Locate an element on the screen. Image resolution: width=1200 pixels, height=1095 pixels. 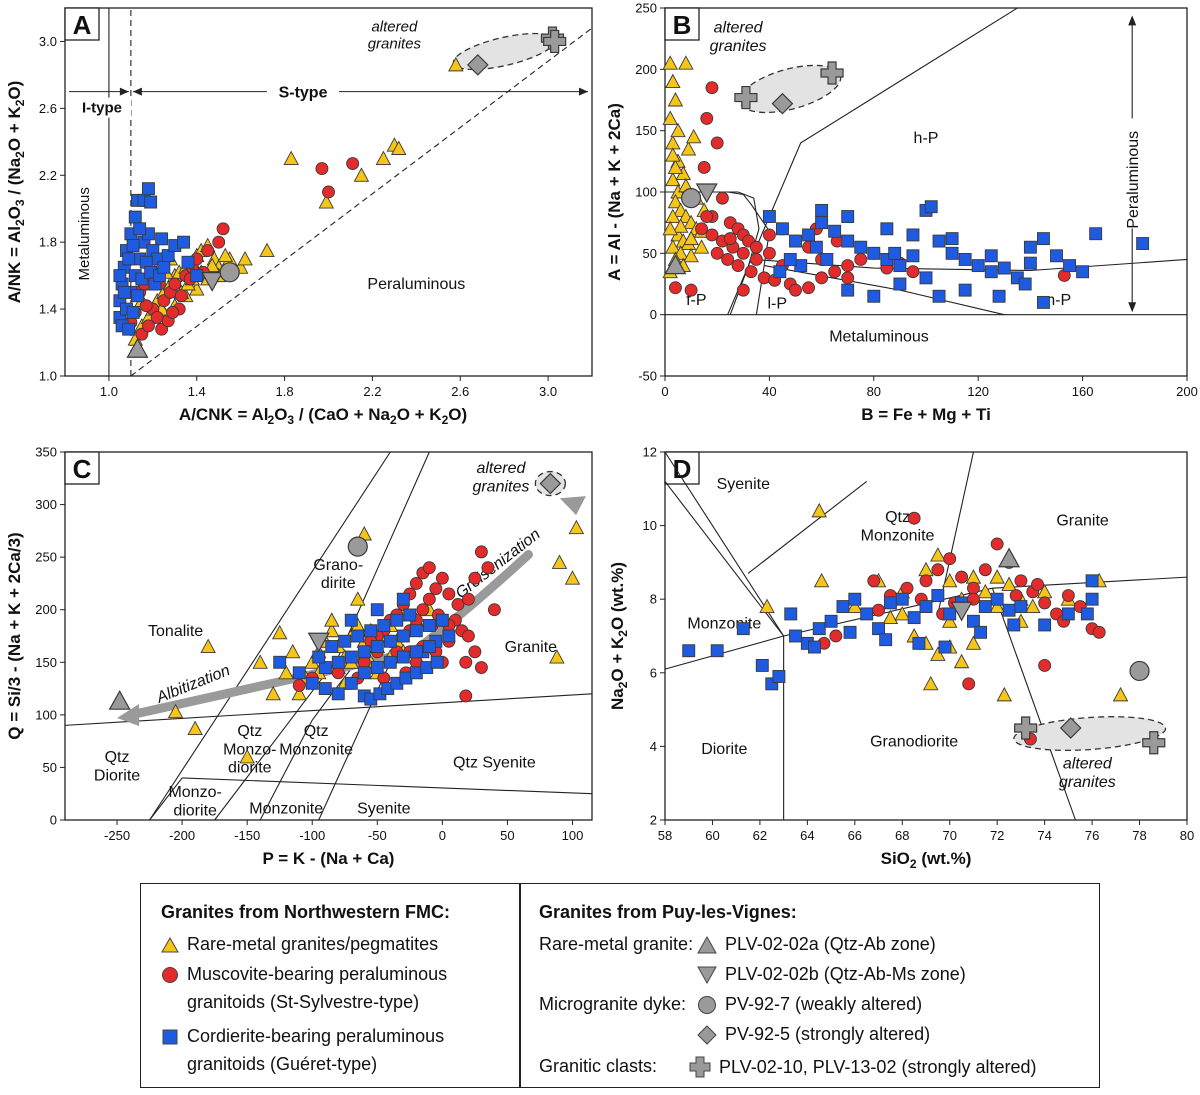
y-tick-label: 0 is located at coordinates (653, 314).